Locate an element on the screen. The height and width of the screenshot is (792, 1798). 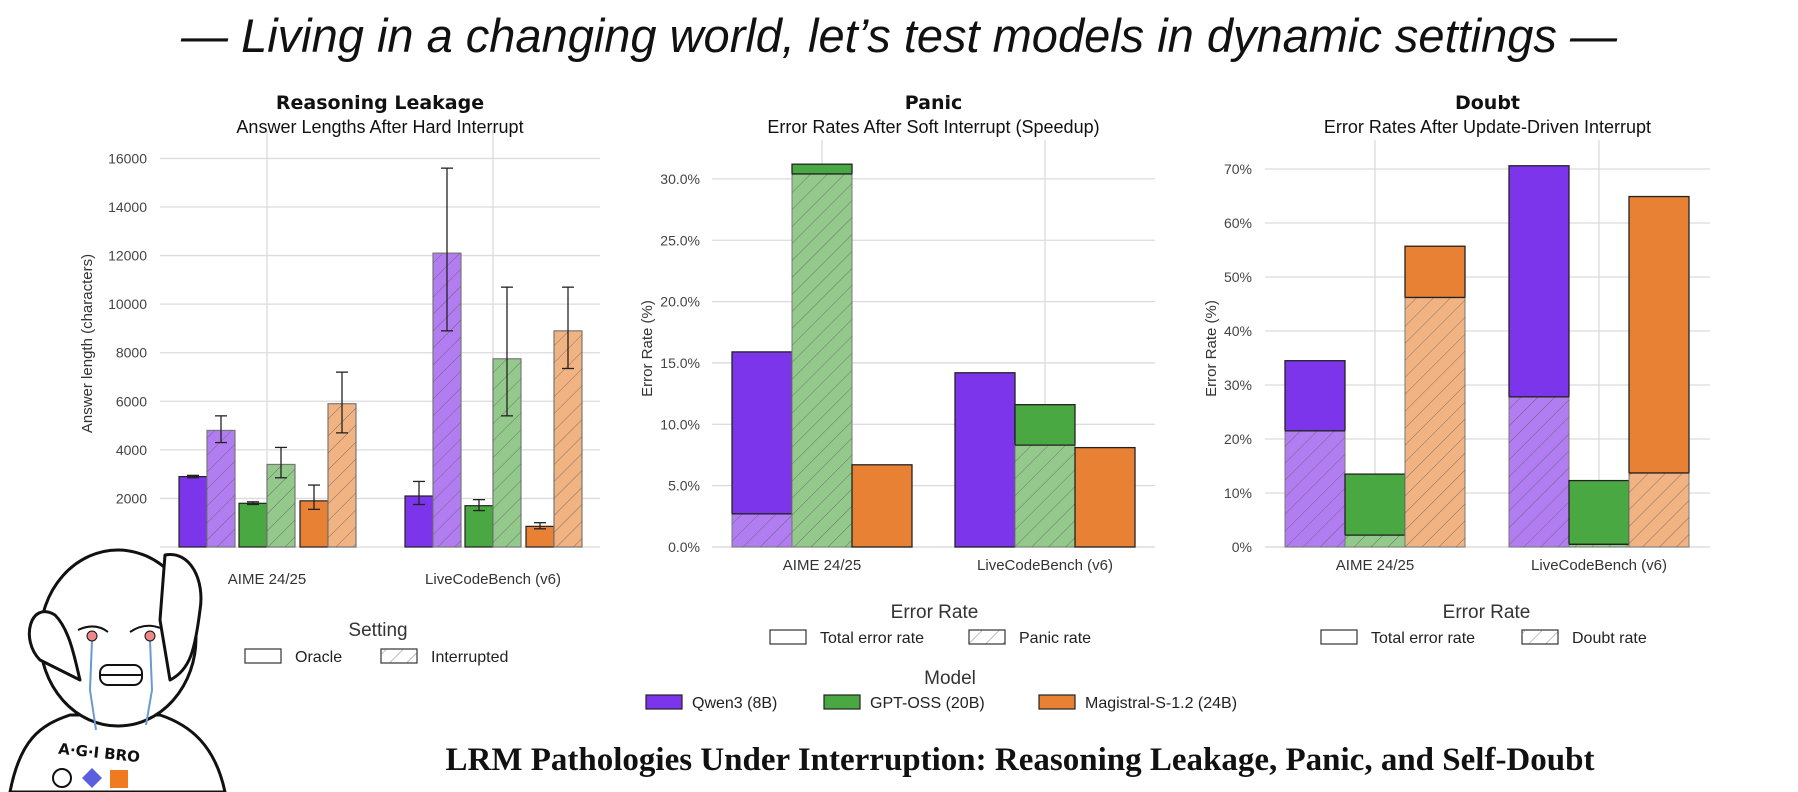
model-legend-entry: GPT-OSS (20B) is located at coordinates (927, 703).